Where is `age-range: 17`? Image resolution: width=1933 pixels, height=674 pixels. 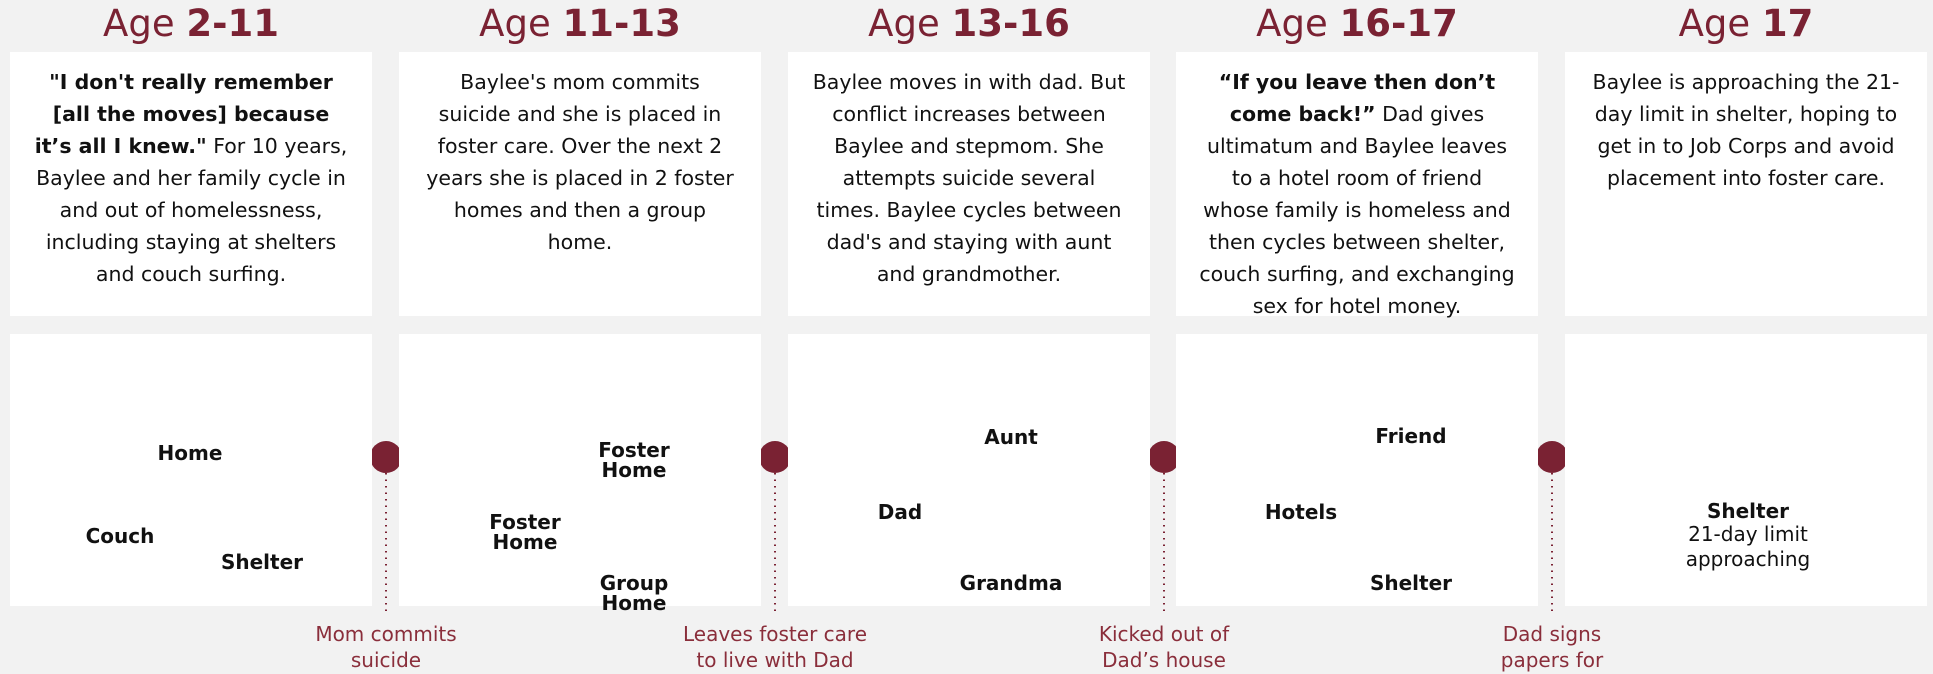 age-range: 17 is located at coordinates (1787, 23).